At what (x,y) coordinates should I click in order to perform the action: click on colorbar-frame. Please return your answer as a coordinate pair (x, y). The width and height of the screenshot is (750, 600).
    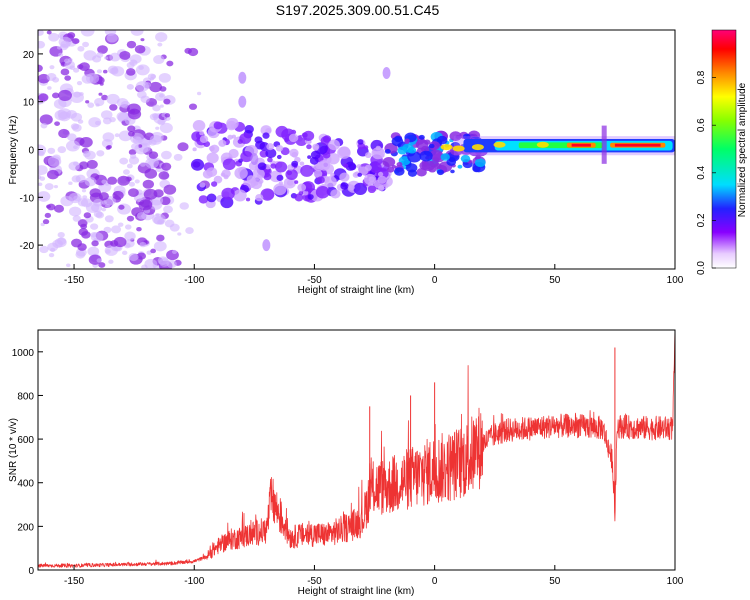
    Looking at the image, I should click on (724, 149).